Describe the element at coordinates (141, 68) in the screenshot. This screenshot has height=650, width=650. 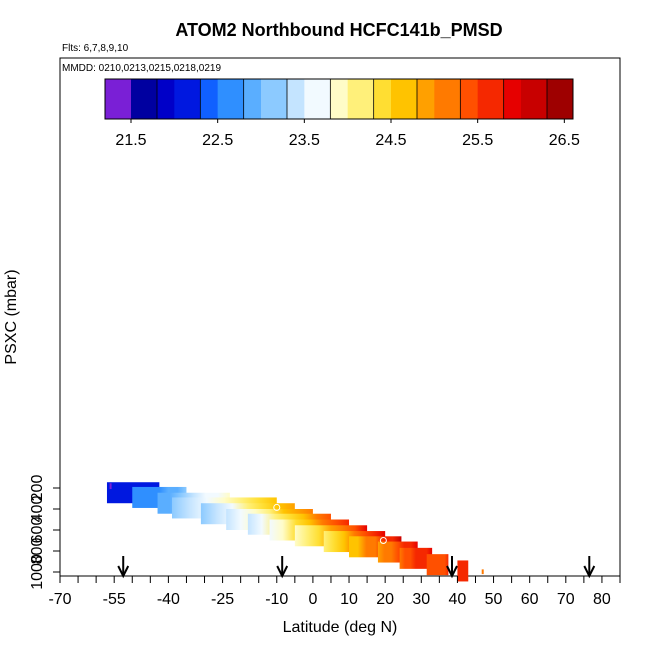
I see `dates-label: MMDD: 0210,0213,0215,0218,0219` at that location.